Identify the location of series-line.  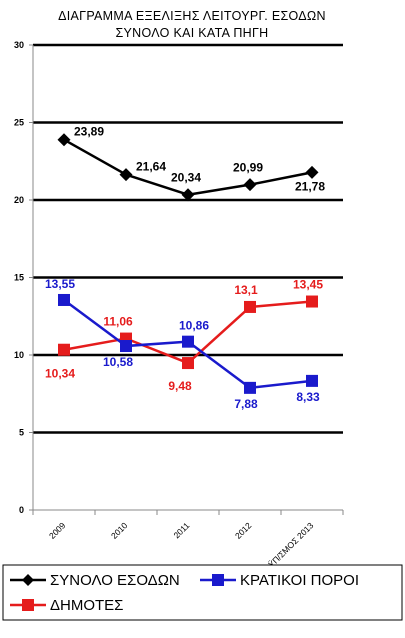
(188, 167).